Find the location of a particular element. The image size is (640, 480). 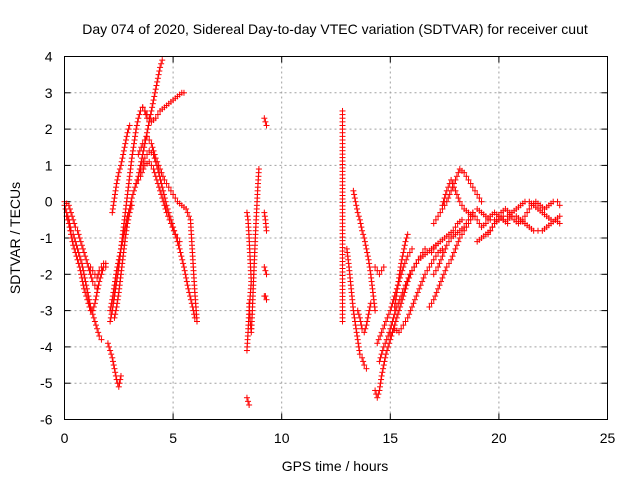

y-tick-label: 3 is located at coordinates (49, 93).